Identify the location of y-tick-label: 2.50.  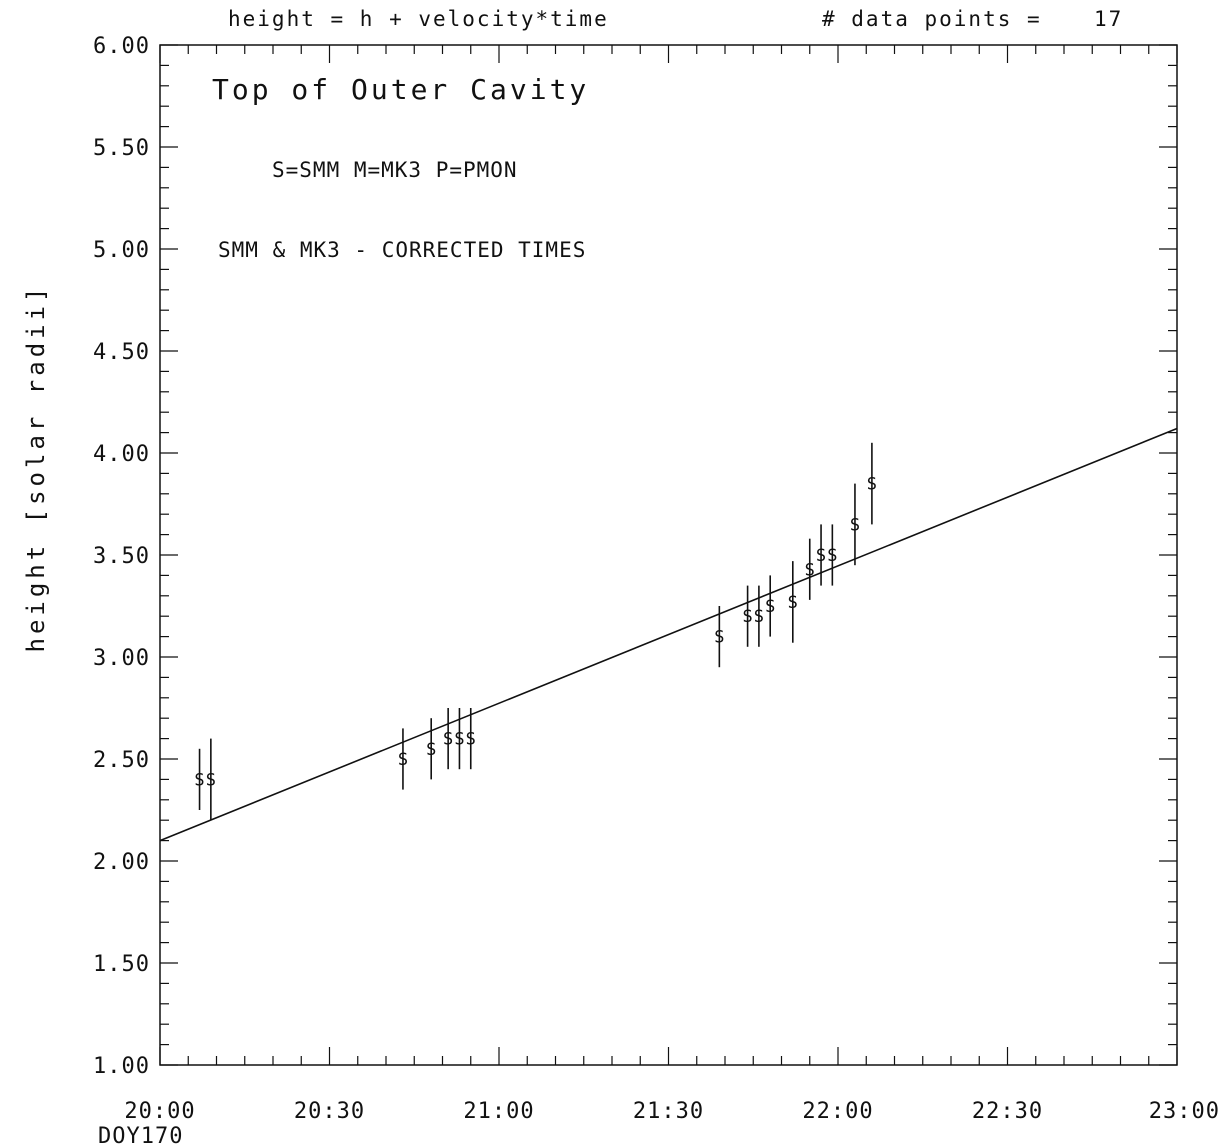
(121, 760).